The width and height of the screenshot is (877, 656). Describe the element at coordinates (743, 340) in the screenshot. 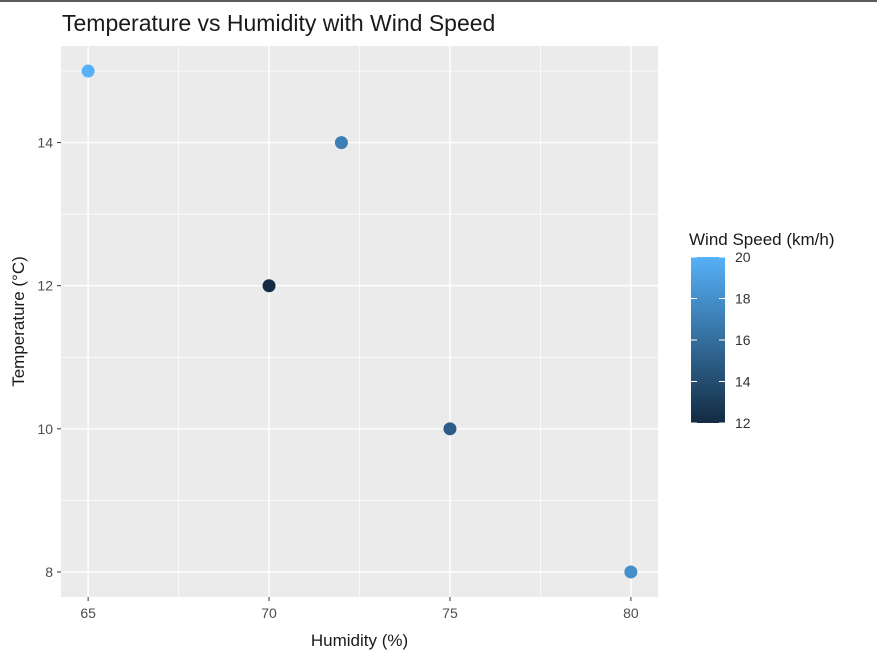

I see `legend-tick-label: 16` at that location.